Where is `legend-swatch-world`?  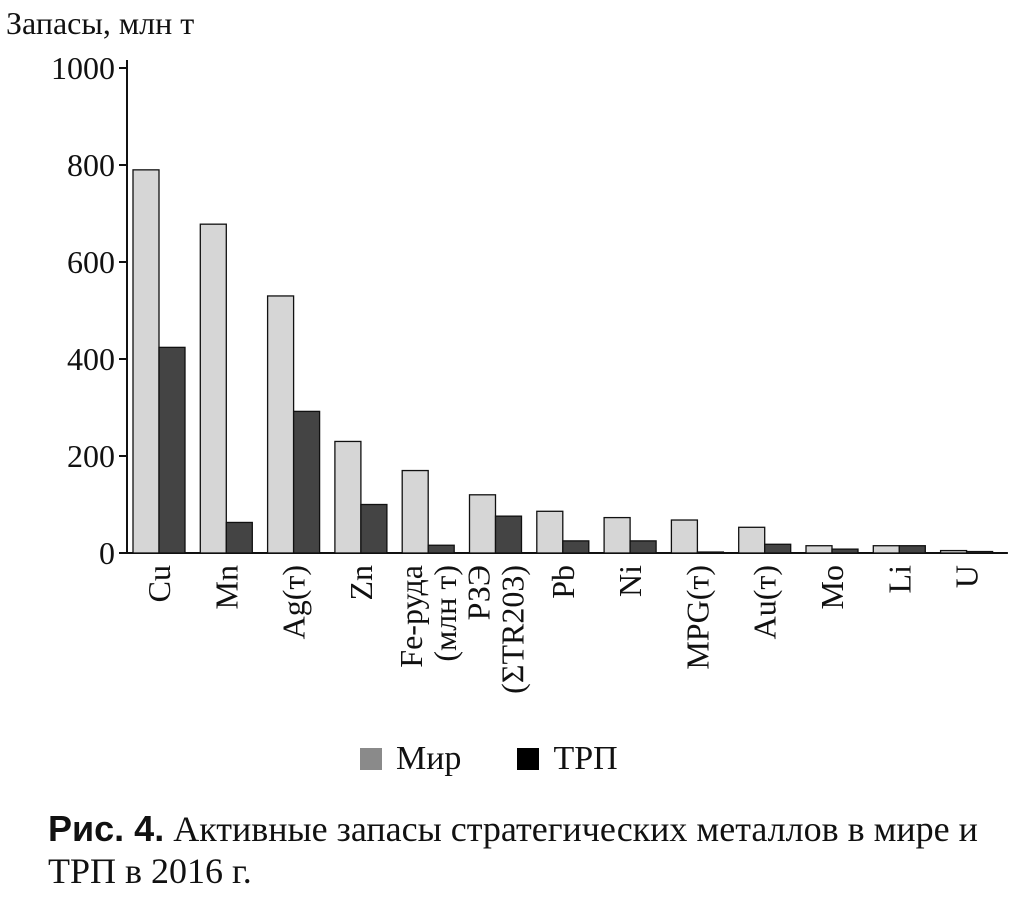
legend-swatch-world is located at coordinates (371, 759).